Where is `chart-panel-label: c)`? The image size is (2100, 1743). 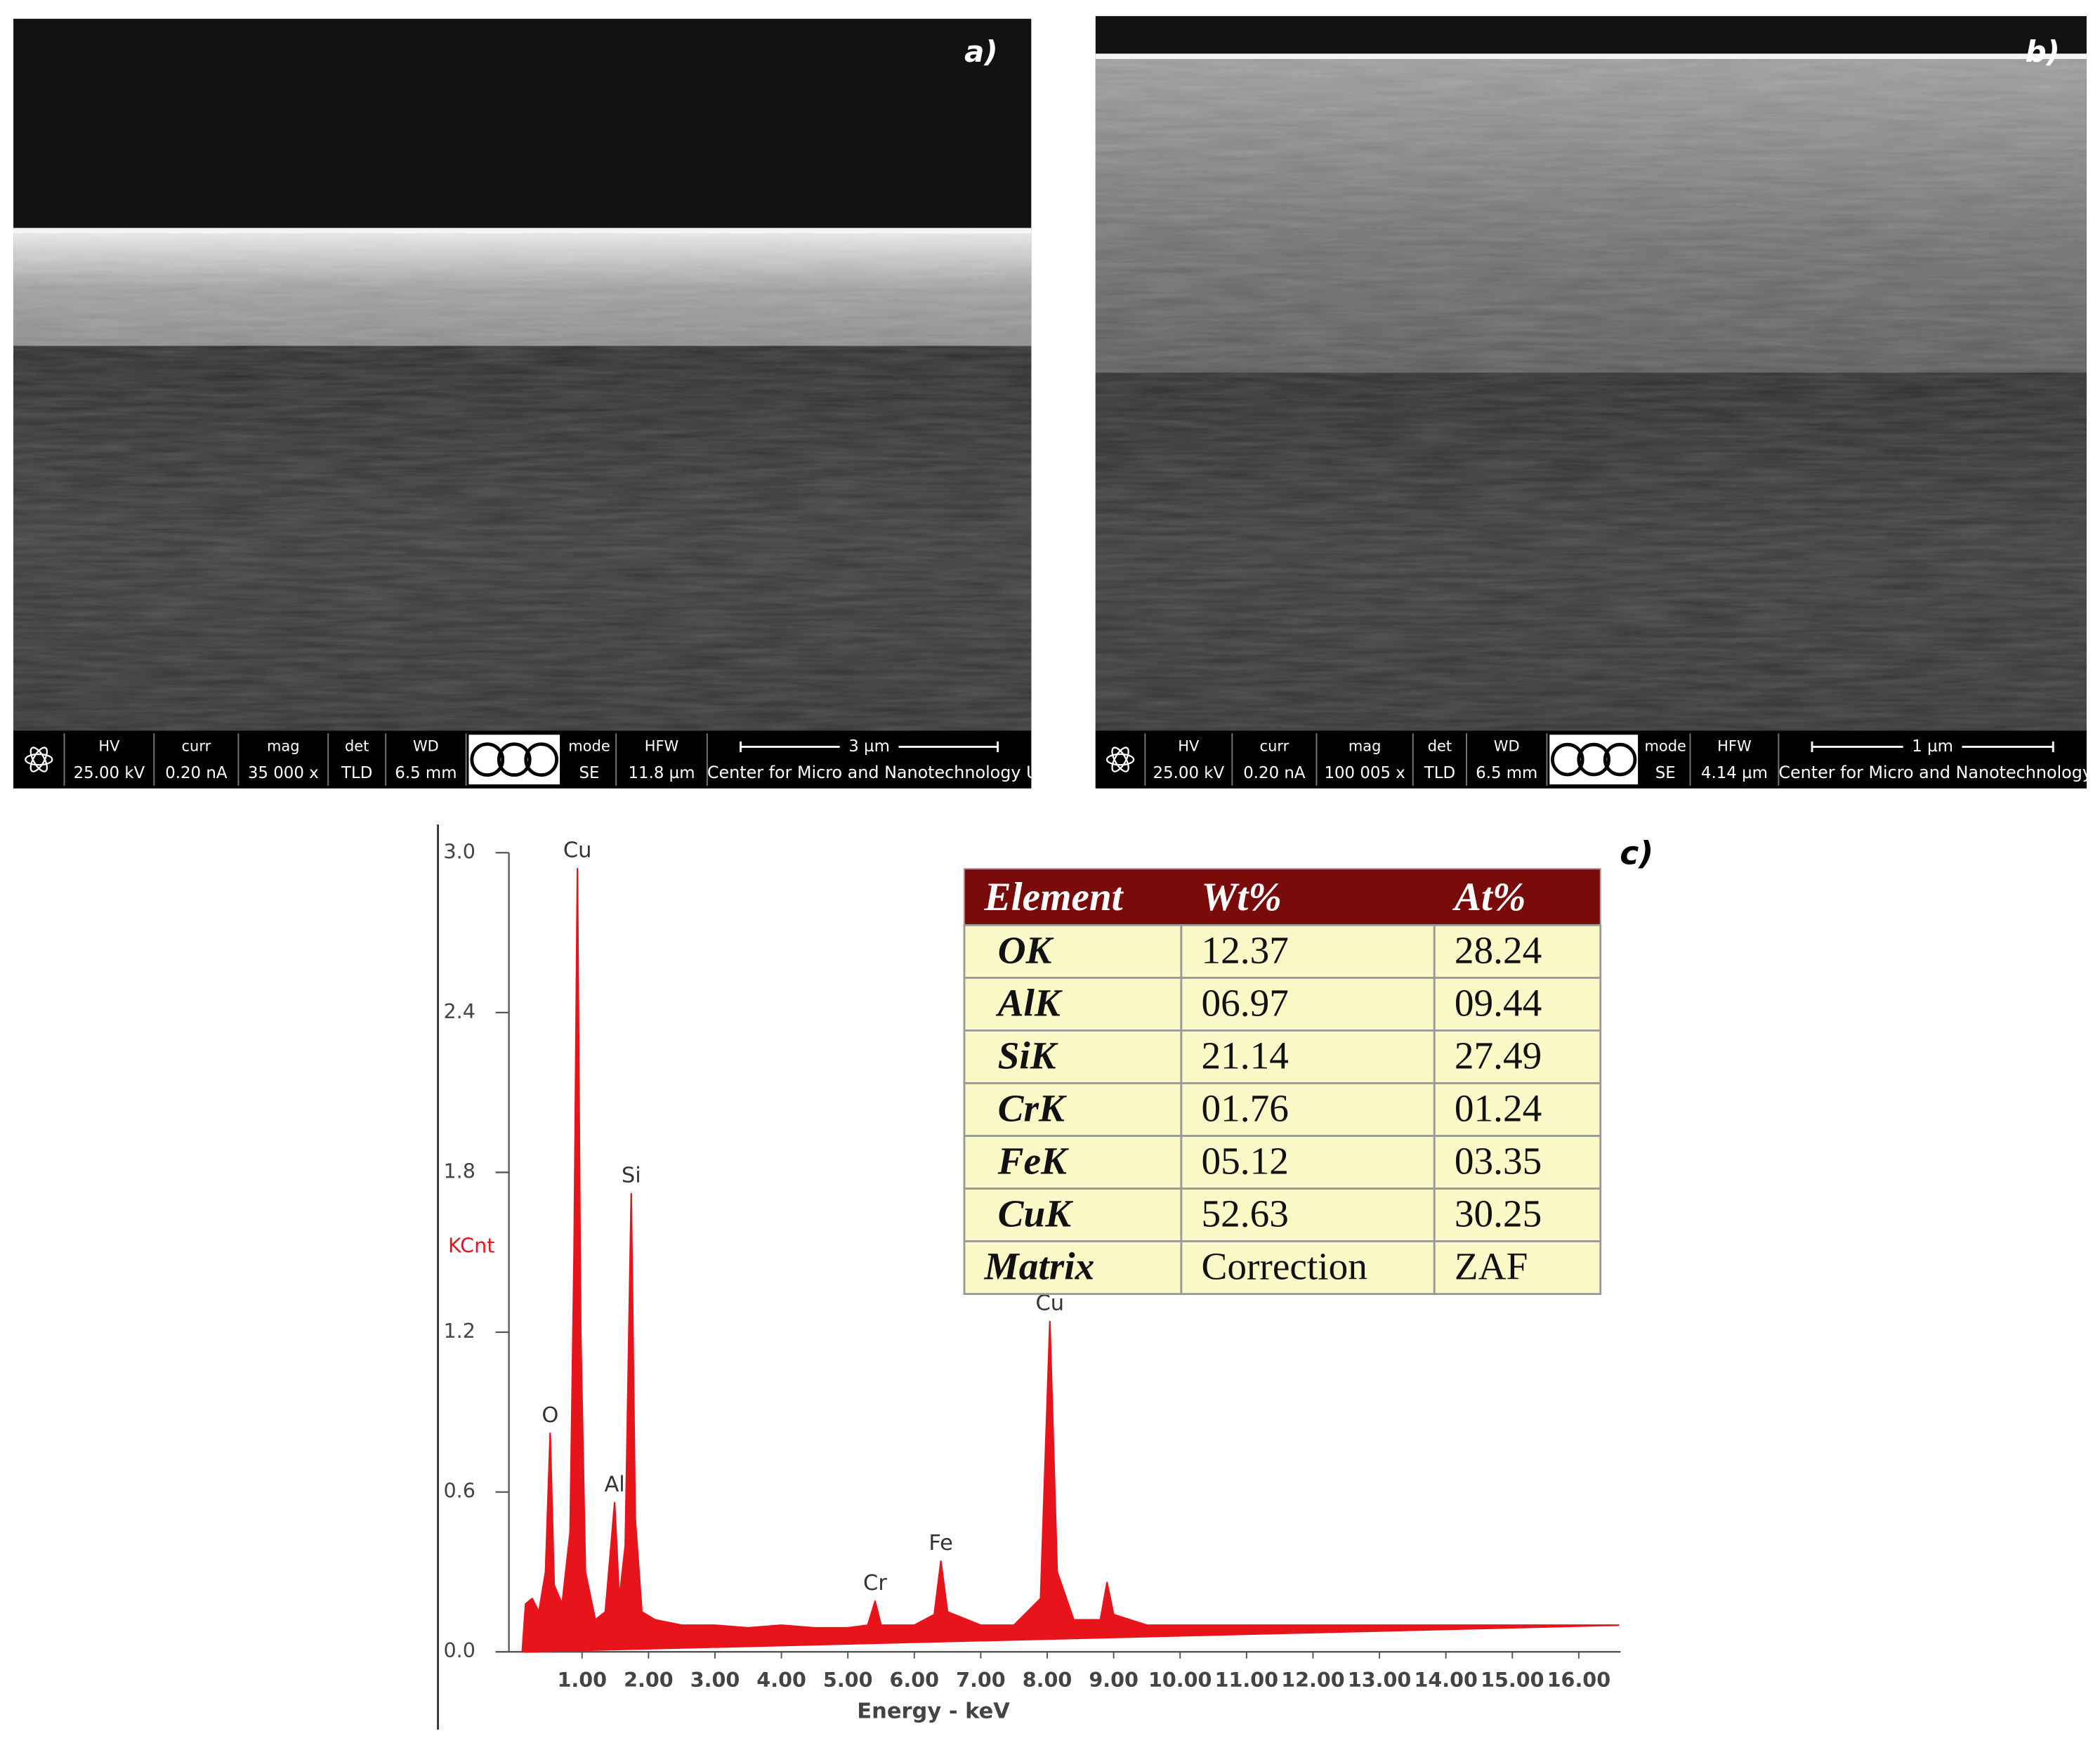 chart-panel-label: c) is located at coordinates (1636, 853).